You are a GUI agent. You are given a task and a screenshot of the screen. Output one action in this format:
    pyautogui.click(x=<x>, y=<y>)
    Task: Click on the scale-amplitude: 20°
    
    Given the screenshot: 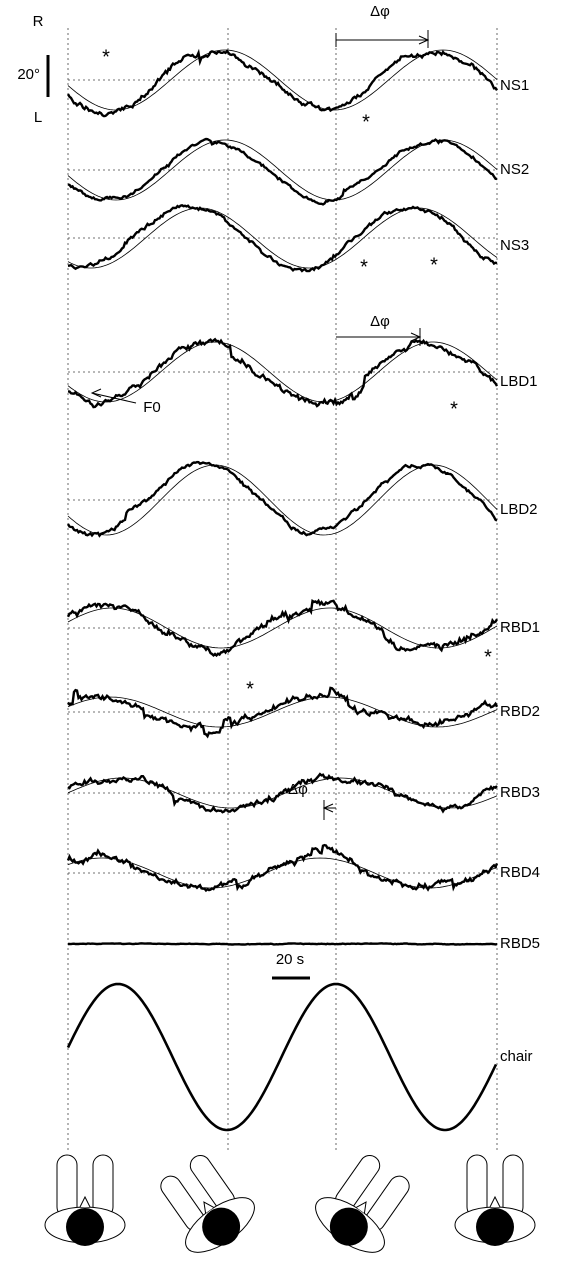 What is the action you would take?
    pyautogui.click(x=28, y=74)
    